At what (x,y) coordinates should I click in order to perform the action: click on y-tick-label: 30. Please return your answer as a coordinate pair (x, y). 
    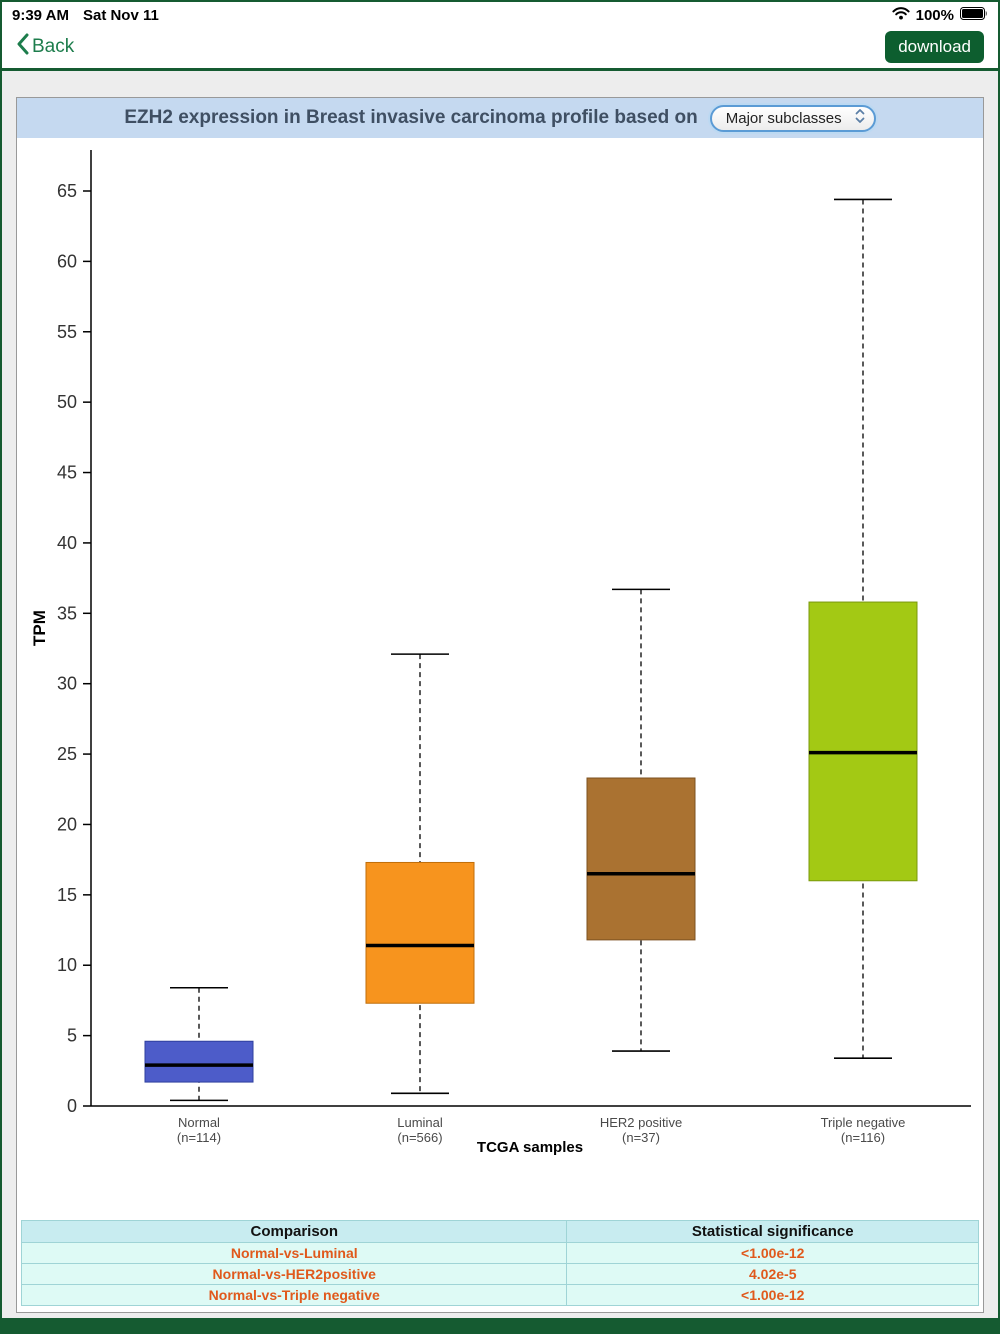
    Looking at the image, I should click on (67, 684).